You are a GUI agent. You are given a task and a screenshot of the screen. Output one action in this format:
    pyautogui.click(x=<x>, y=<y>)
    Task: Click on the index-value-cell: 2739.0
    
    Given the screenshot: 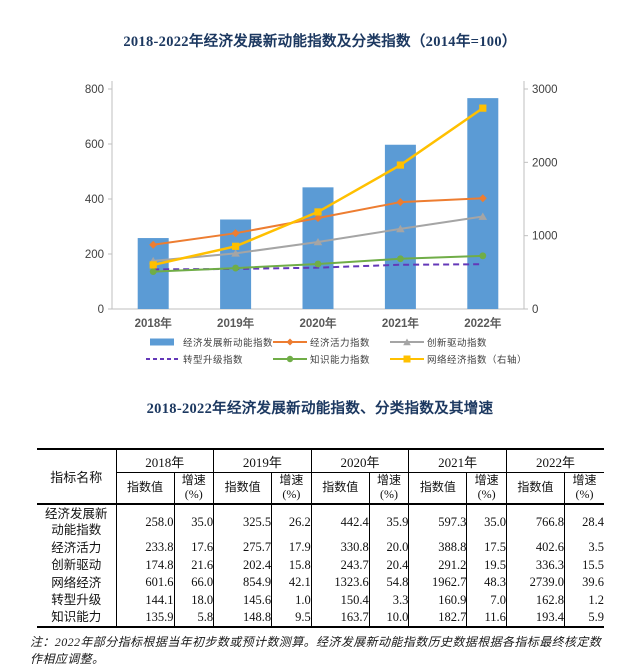 What is the action you would take?
    pyautogui.click(x=535, y=583)
    